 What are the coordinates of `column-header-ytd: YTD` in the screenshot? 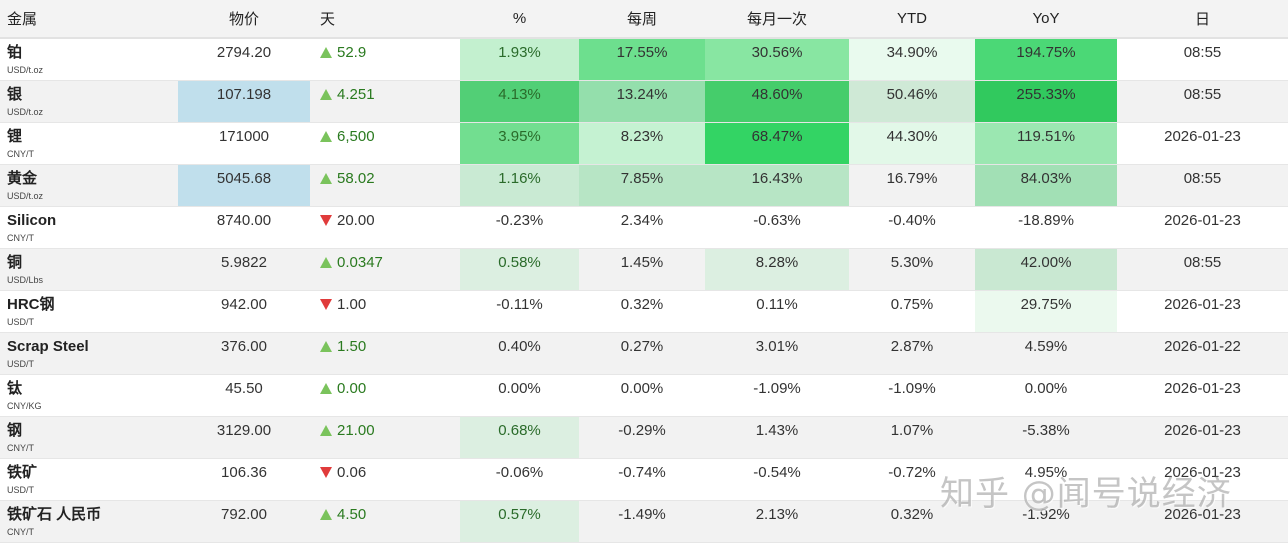 It's located at (912, 19).